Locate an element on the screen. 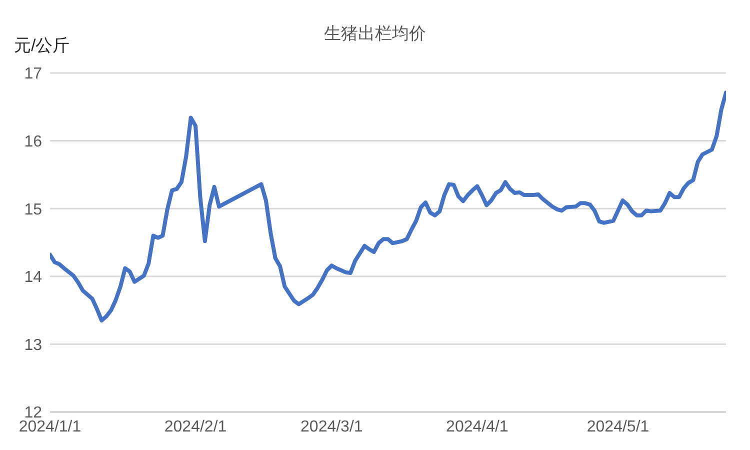 The width and height of the screenshot is (750, 450). y-axis-title: 元/公斤 is located at coordinates (42, 46).